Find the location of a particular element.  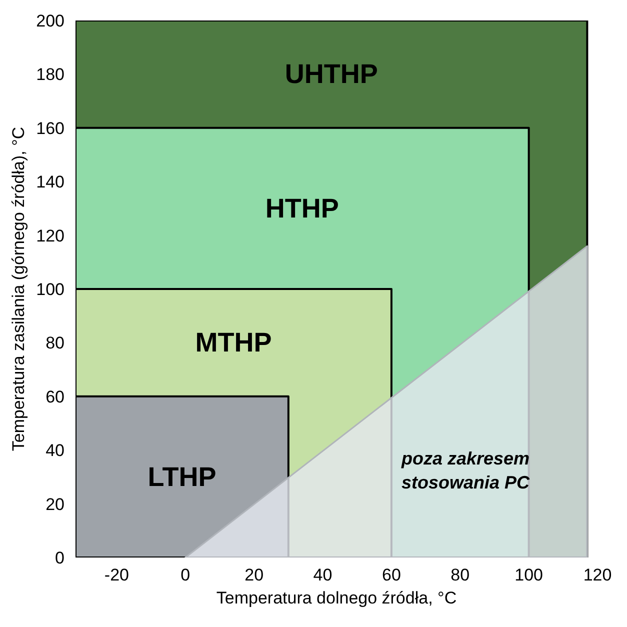

x-tick-label: 60 is located at coordinates (391, 575).